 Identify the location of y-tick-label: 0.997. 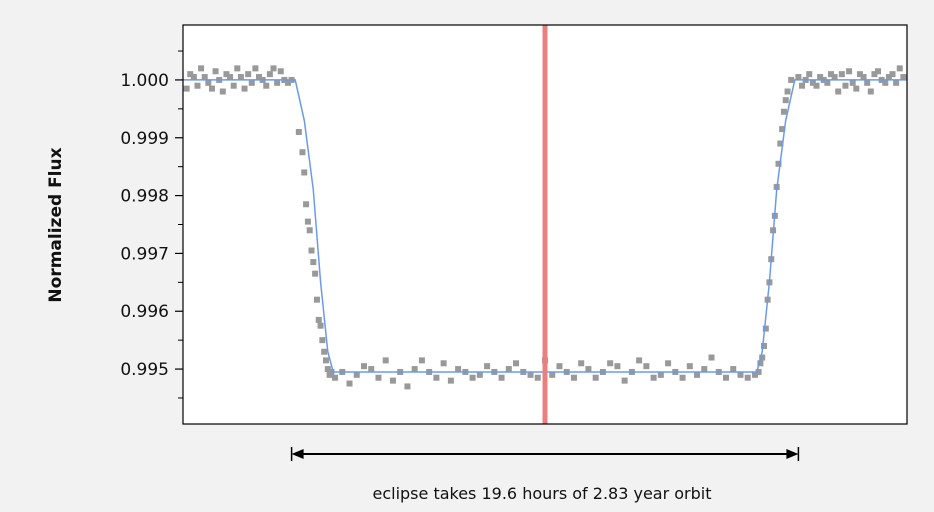
(144, 254).